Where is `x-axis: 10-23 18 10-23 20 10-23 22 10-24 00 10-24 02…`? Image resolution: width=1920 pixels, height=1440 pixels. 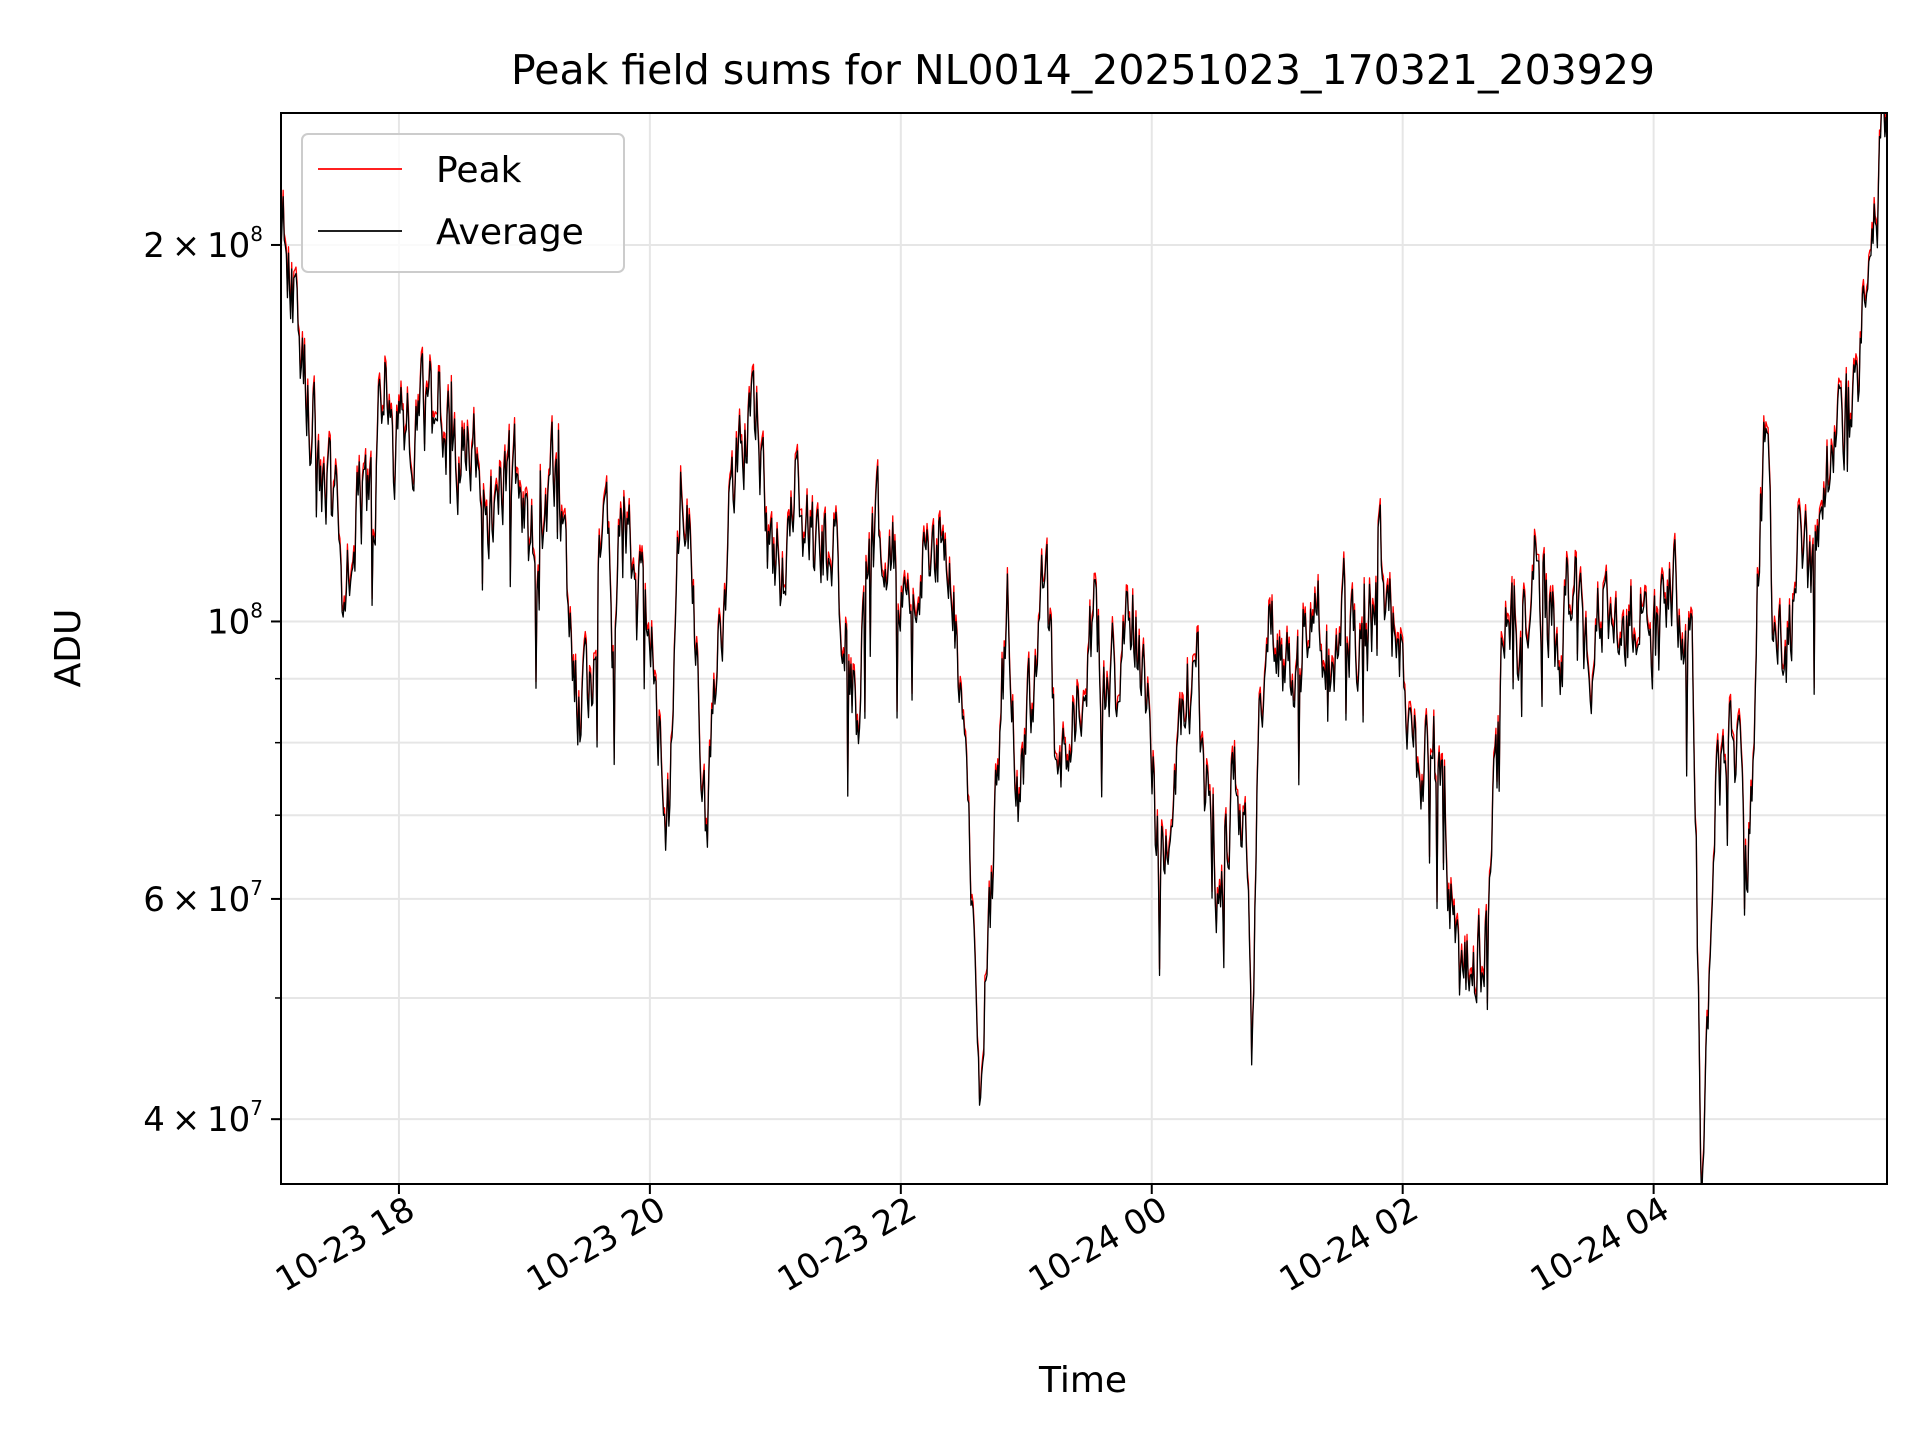
x-axis: 10-23 18 10-23 20 10-23 22 10-24 00 10-24 02… is located at coordinates (972, 1242).